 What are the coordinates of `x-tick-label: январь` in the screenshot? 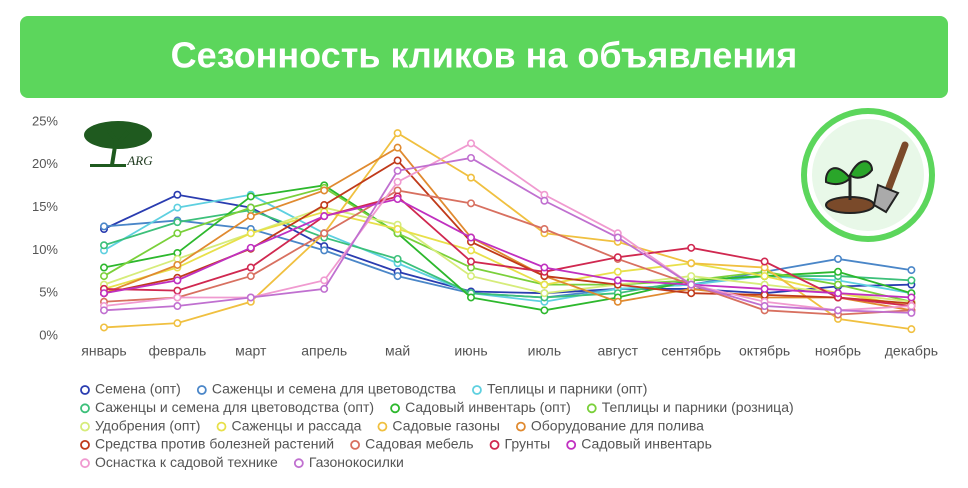 It's located at (103, 351).